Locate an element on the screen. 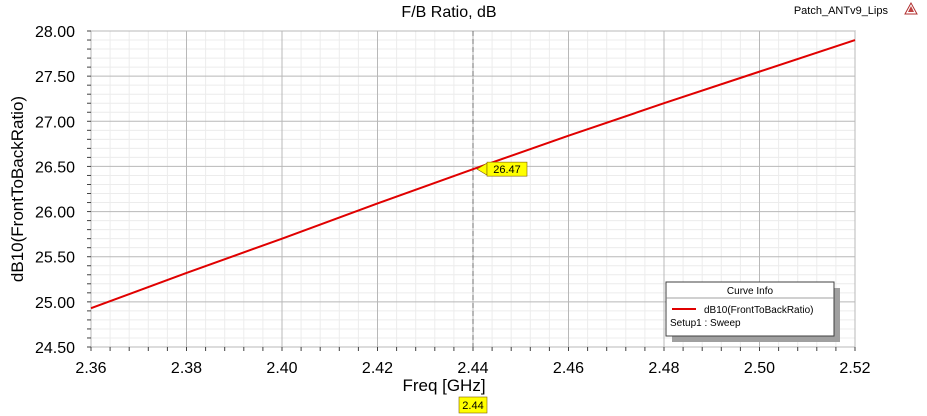 Image resolution: width=927 pixels, height=416 pixels. x-tick-label: 2.42 is located at coordinates (377, 368).